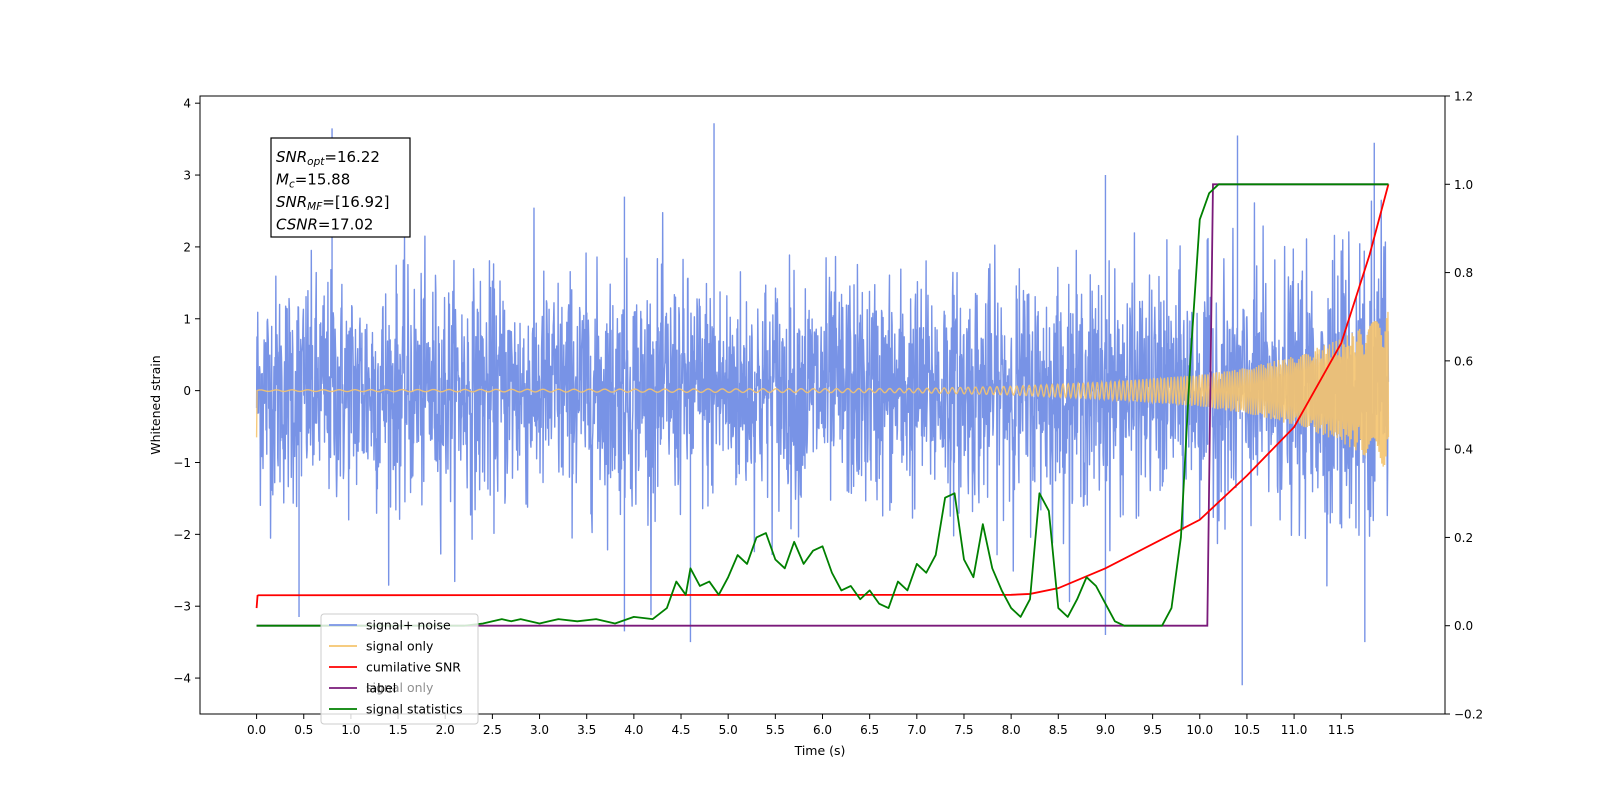  I want to click on annotation-symbol: CSNR, so click(297, 225).